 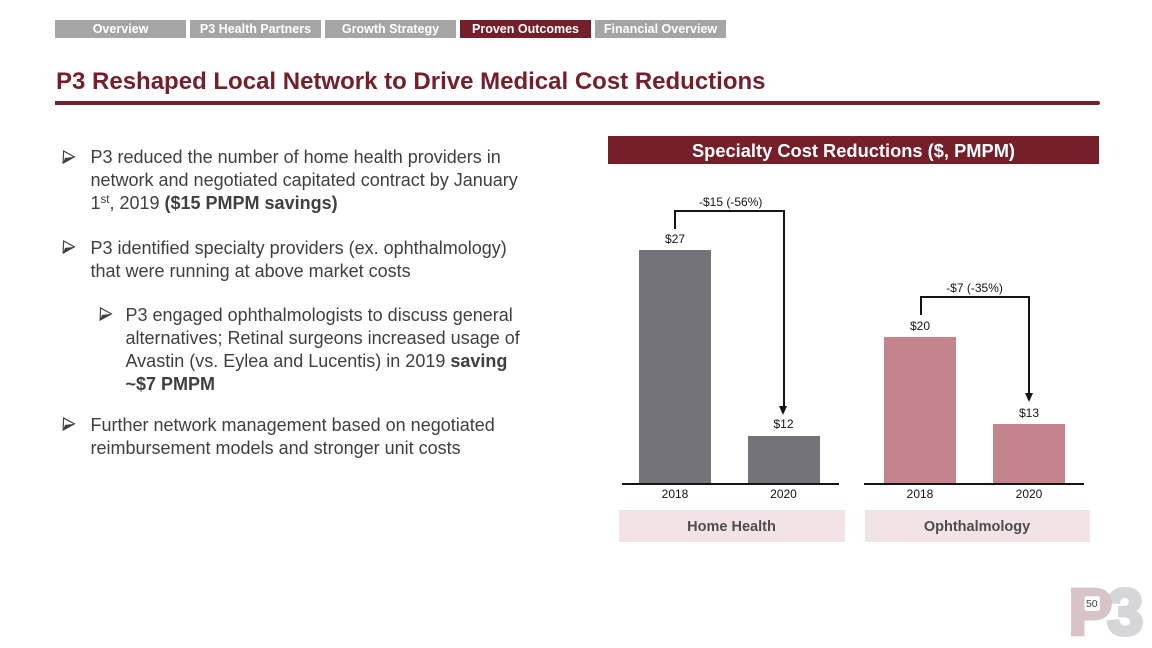 What do you see at coordinates (1092, 604) in the screenshot?
I see `svg-text: 50` at bounding box center [1092, 604].